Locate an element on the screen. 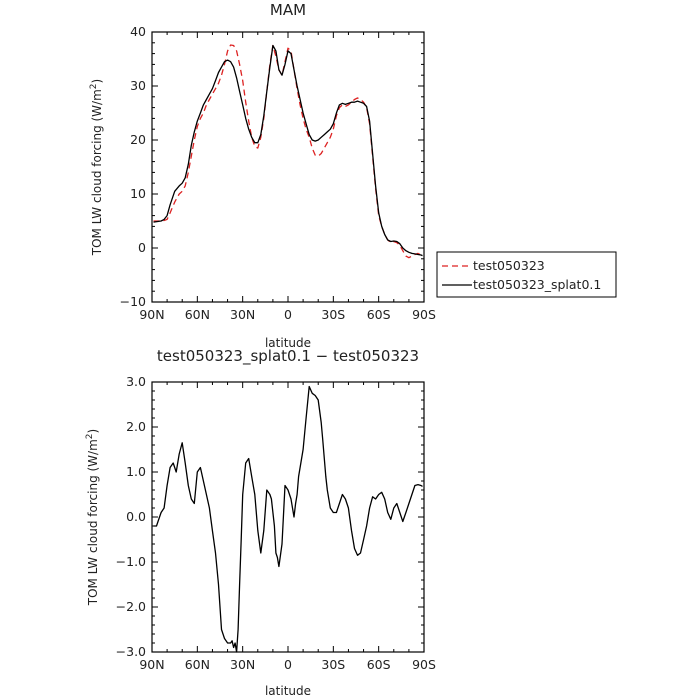 Image resolution: width=700 pixels, height=700 pixels. bottom-y-axis-label-main: TOM LW cloud forcing (W/m is located at coordinates (93, 522).